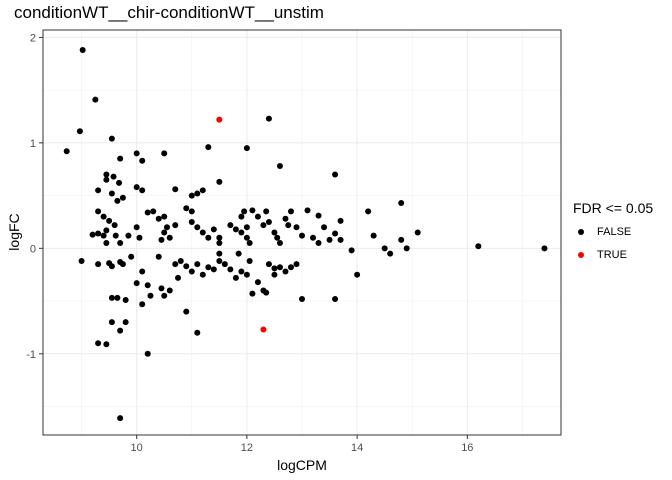 The width and height of the screenshot is (672, 480). Describe the element at coordinates (612, 255) in the screenshot. I see `legend-label-true: TRUE` at that location.